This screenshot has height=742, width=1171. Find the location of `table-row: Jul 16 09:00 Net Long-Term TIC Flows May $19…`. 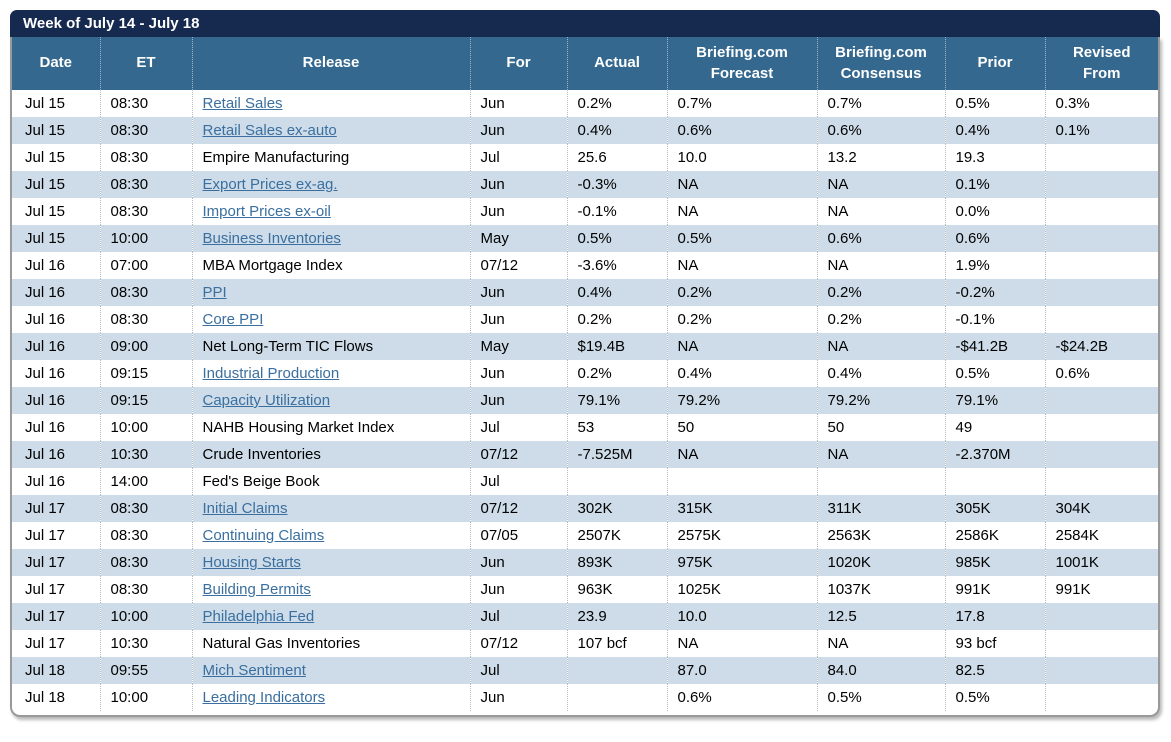

table-row: Jul 16 09:00 Net Long-Term TIC Flows May $19… is located at coordinates (585, 346).